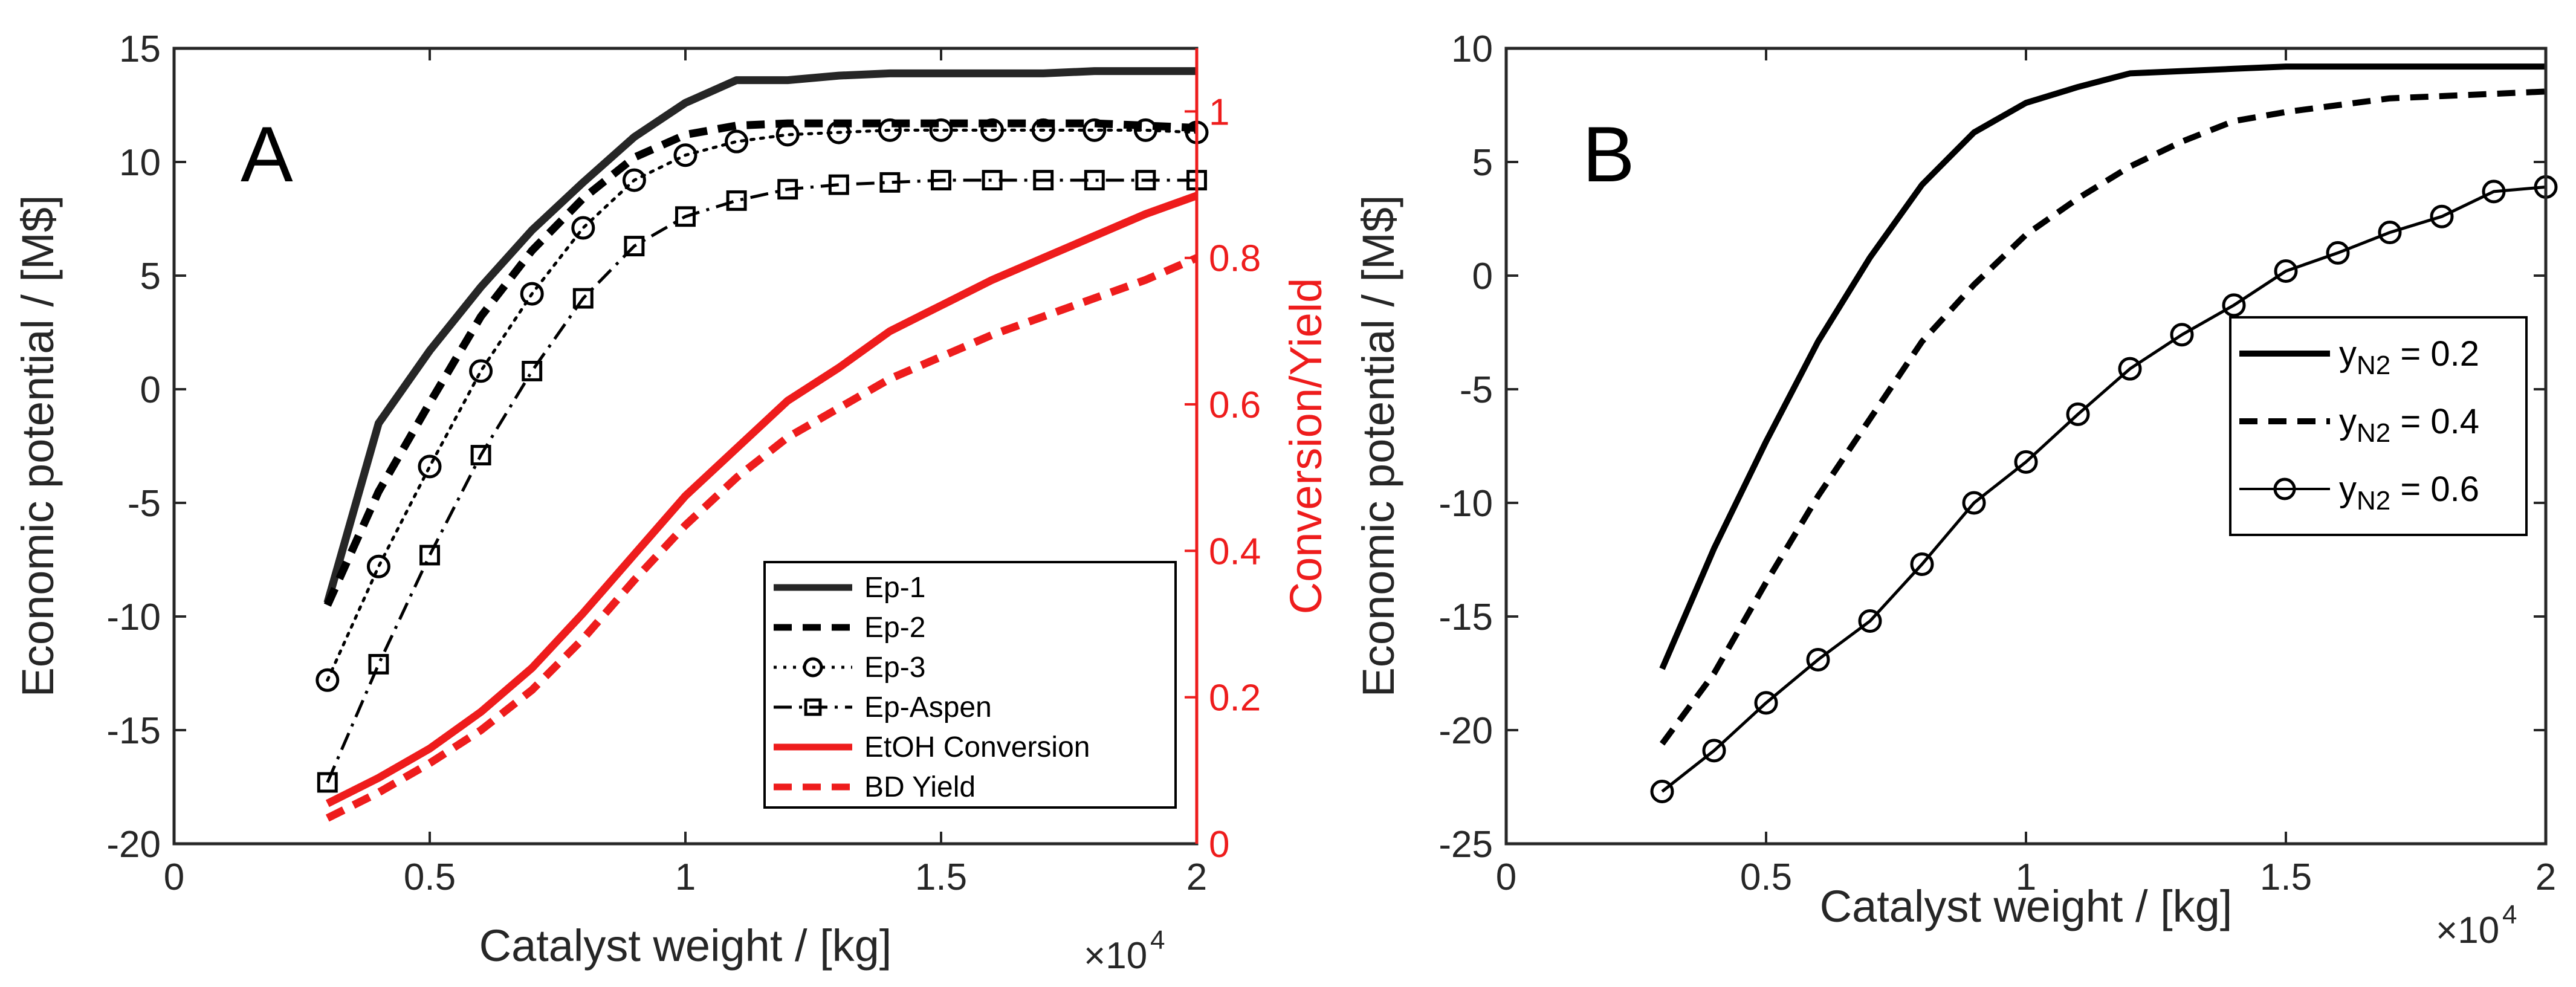 This screenshot has width=2576, height=987. Describe the element at coordinates (1219, 112) in the screenshot. I see `chart-a-y2tick-label: 1` at that location.